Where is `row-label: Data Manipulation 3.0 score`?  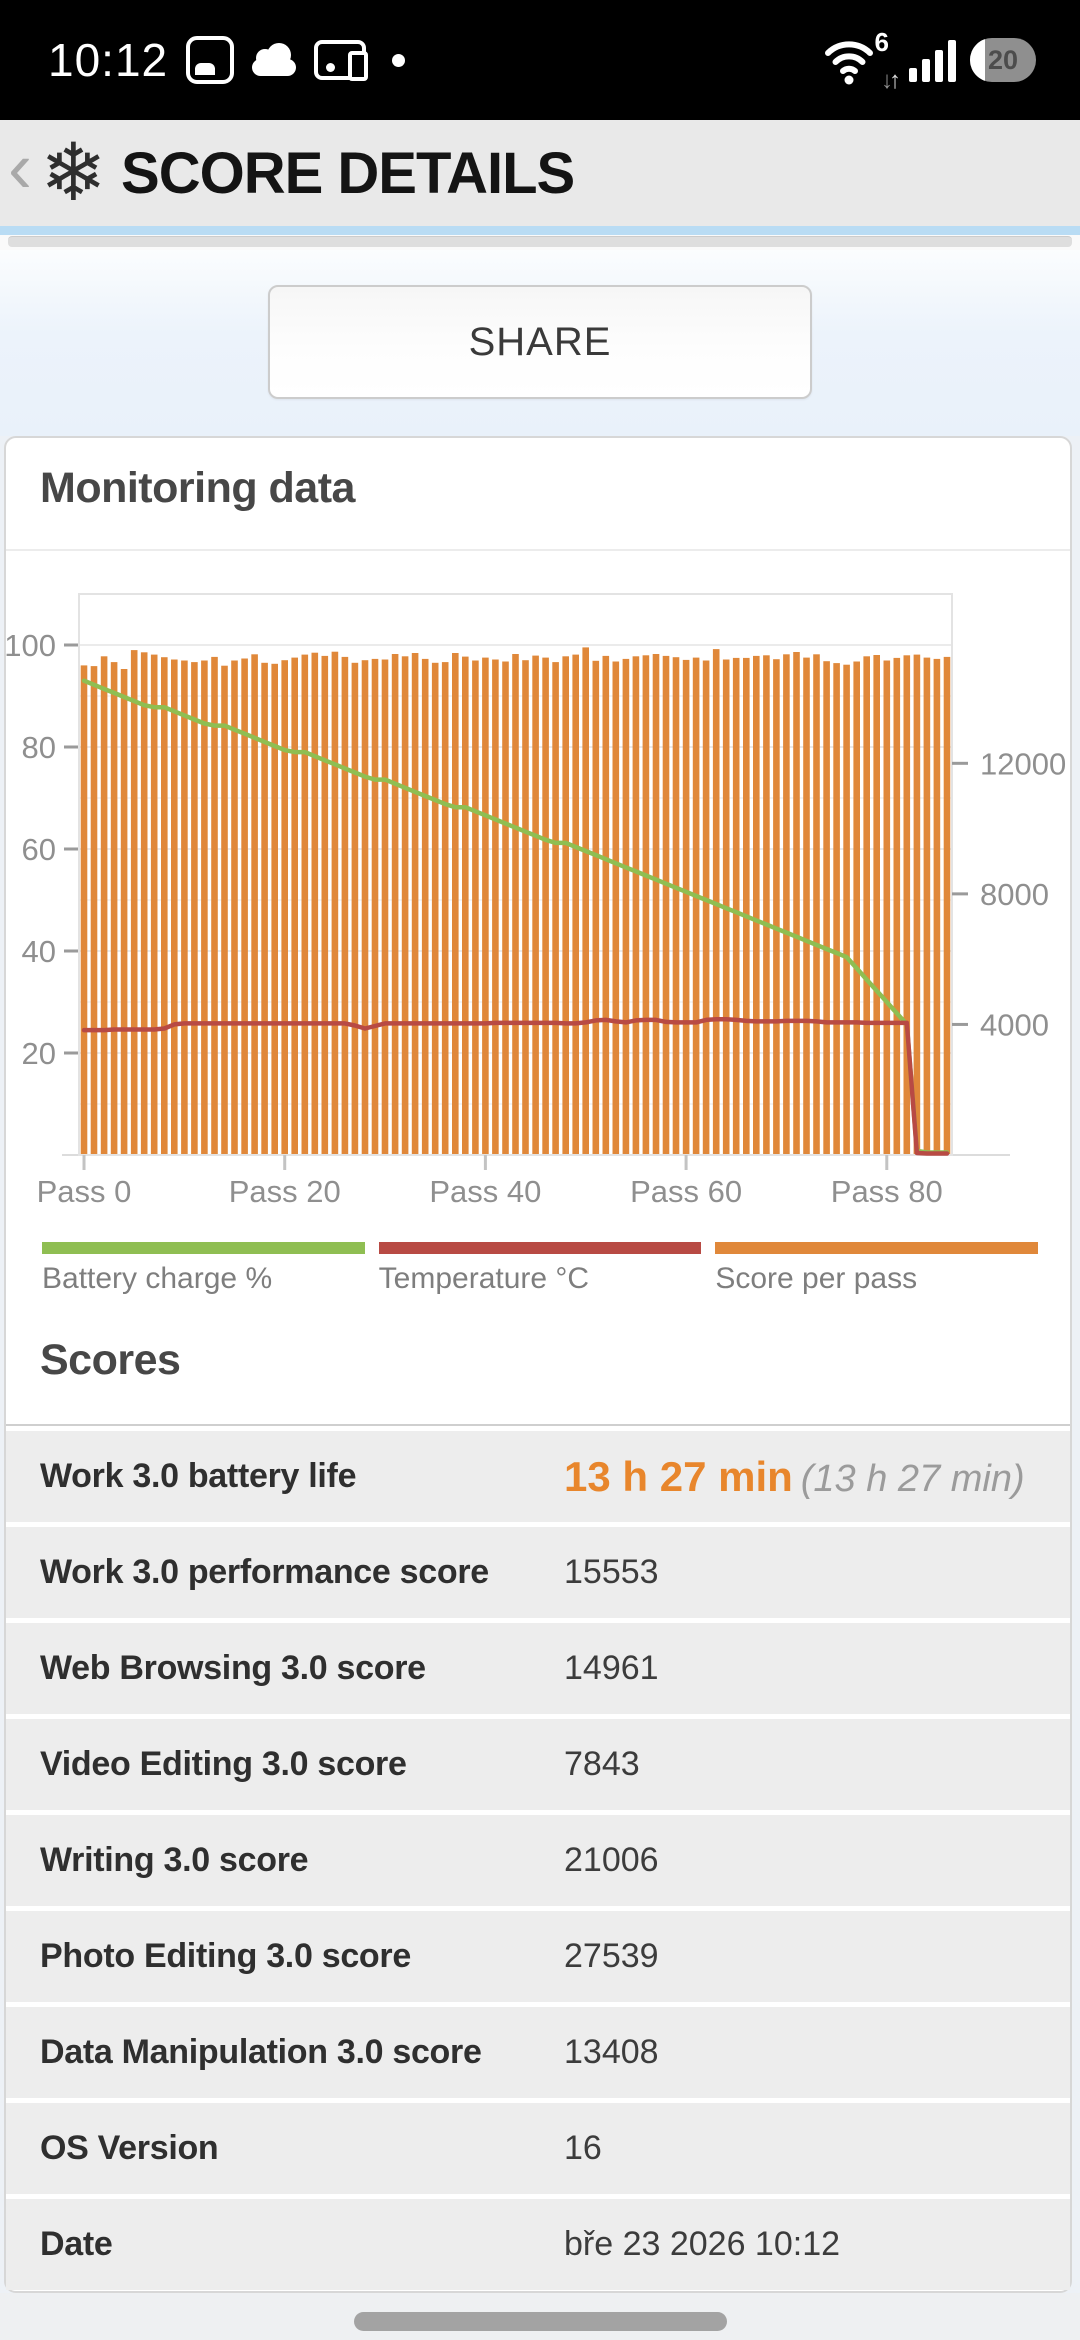 row-label: Data Manipulation 3.0 score is located at coordinates (261, 2052).